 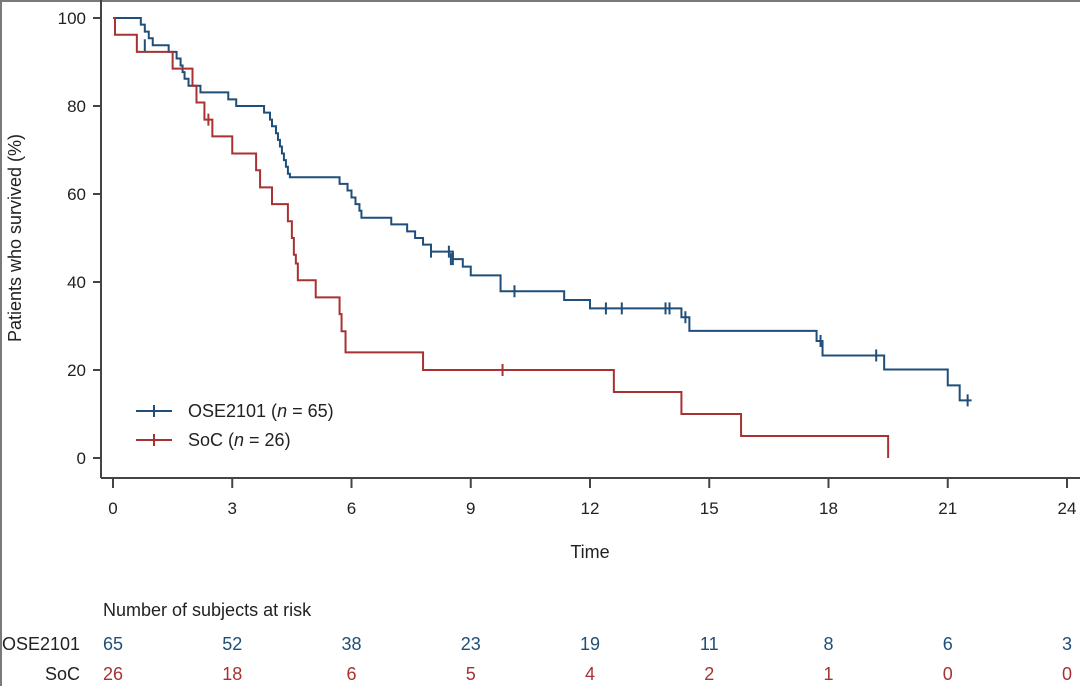 What do you see at coordinates (709, 674) in the screenshot?
I see `risk-value: 2` at bounding box center [709, 674].